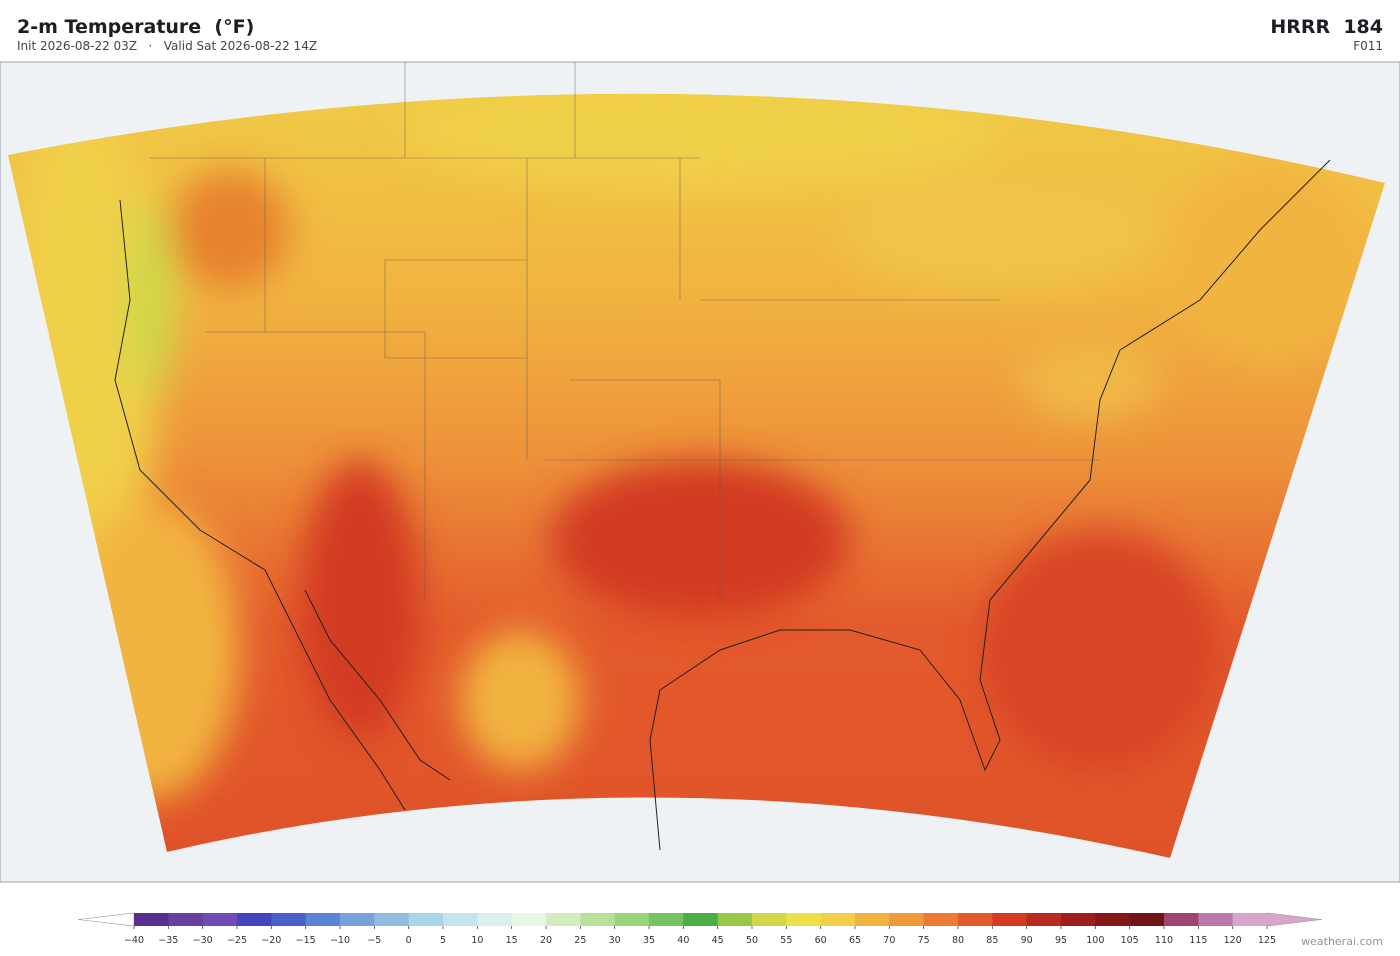 The image size is (1400, 956). Describe the element at coordinates (1326, 27) in the screenshot. I see `model-name: HRRR 184` at that location.